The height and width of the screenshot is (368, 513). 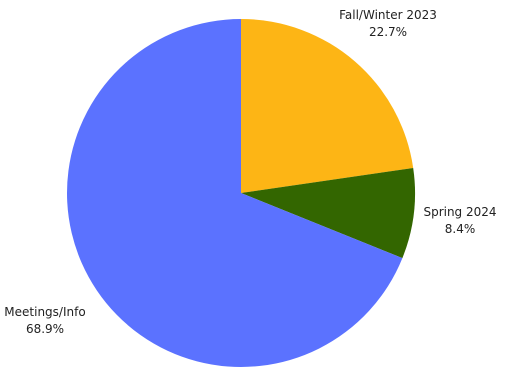 I want to click on pie-slice-spring-2024, so click(x=328, y=213).